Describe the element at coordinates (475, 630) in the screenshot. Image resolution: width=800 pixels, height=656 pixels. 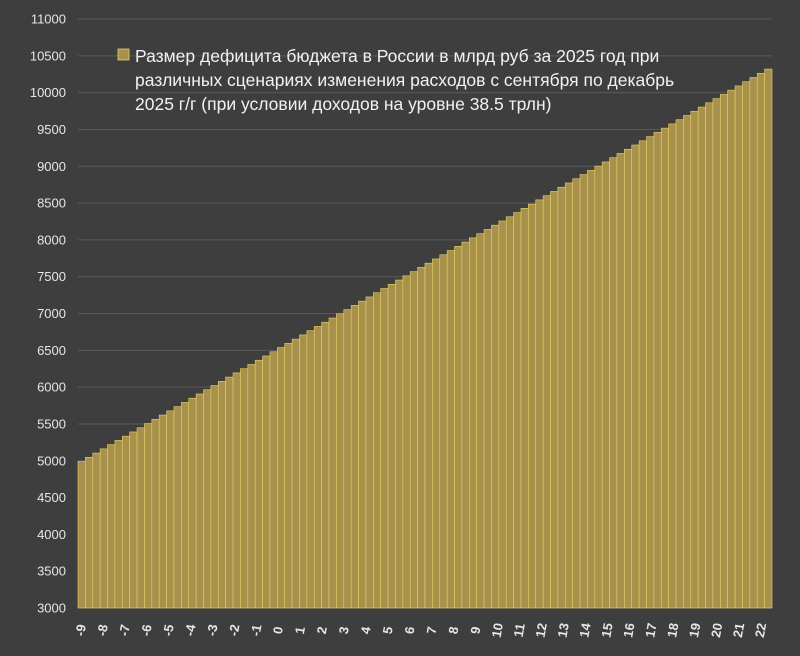
I see `x-tick-label: 9` at that location.